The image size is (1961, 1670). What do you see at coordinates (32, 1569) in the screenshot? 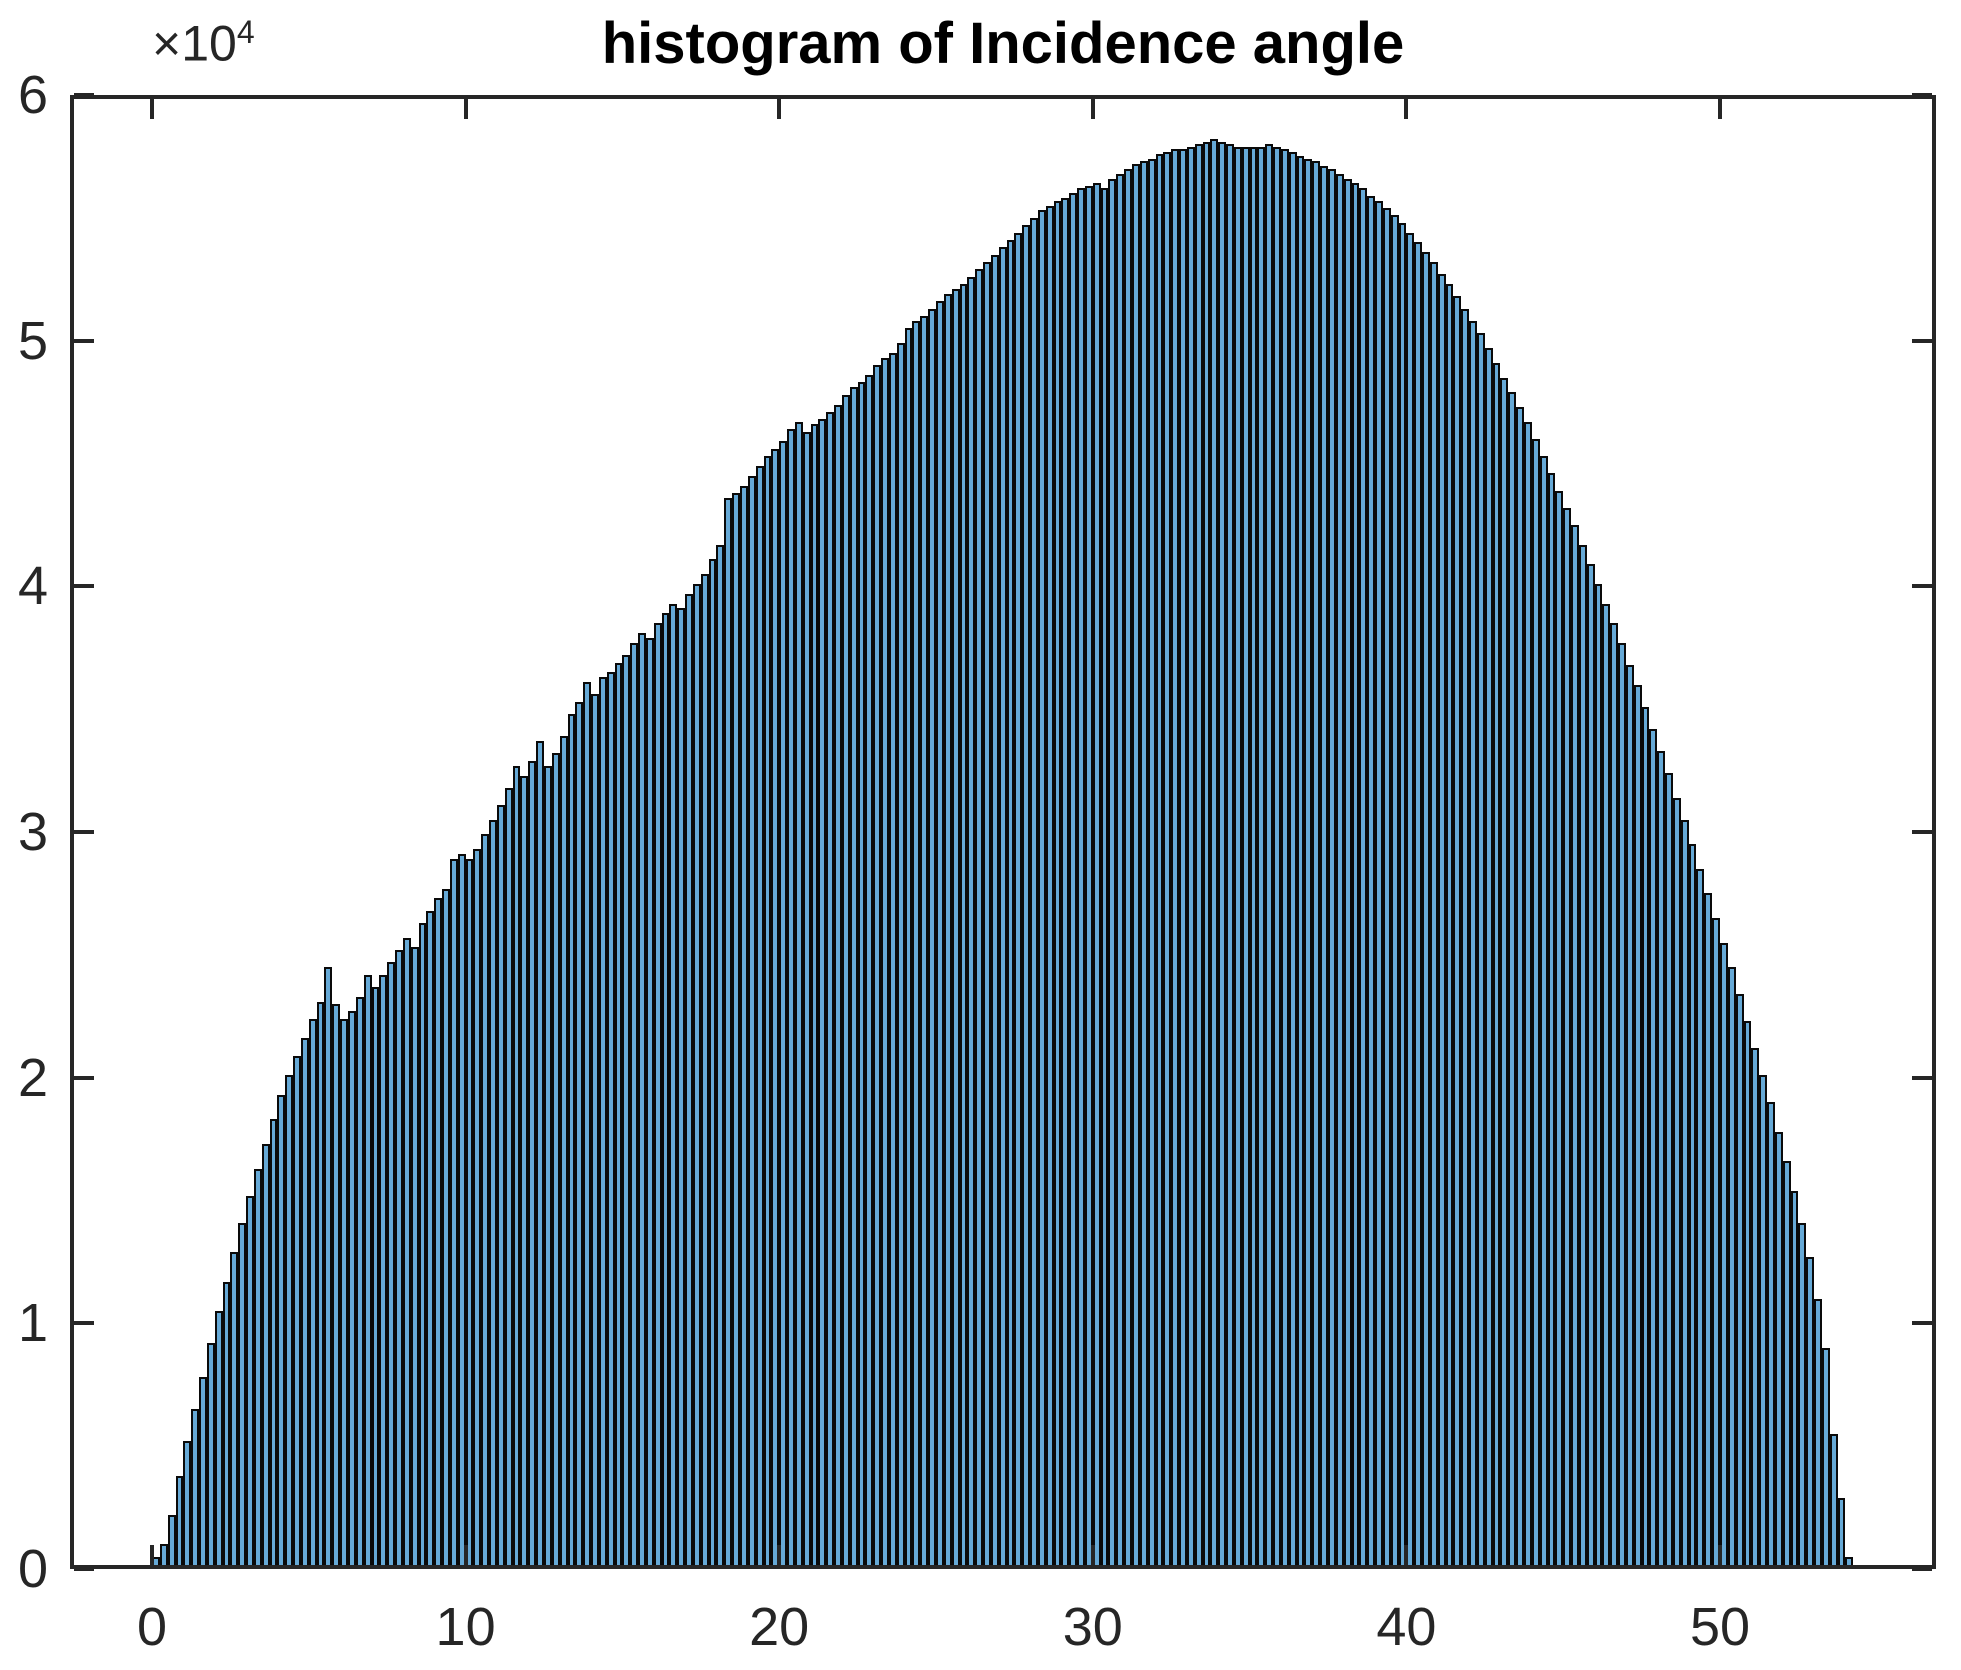
I see `y-tick-label: 0` at bounding box center [32, 1569].